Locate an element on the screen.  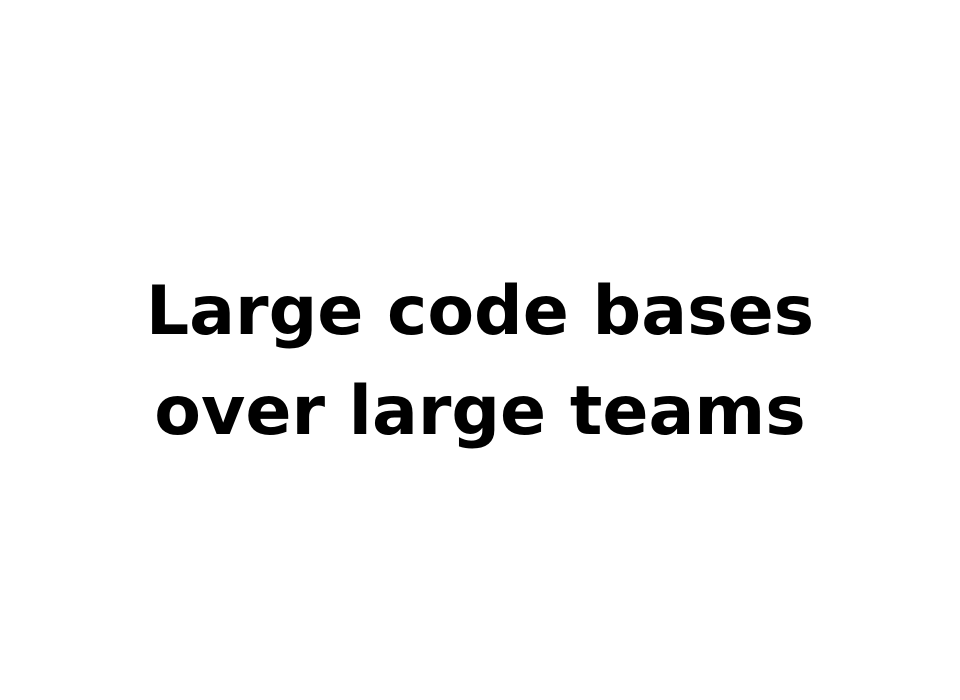
slide-title-line-1: Large code bases is located at coordinates (480, 311).